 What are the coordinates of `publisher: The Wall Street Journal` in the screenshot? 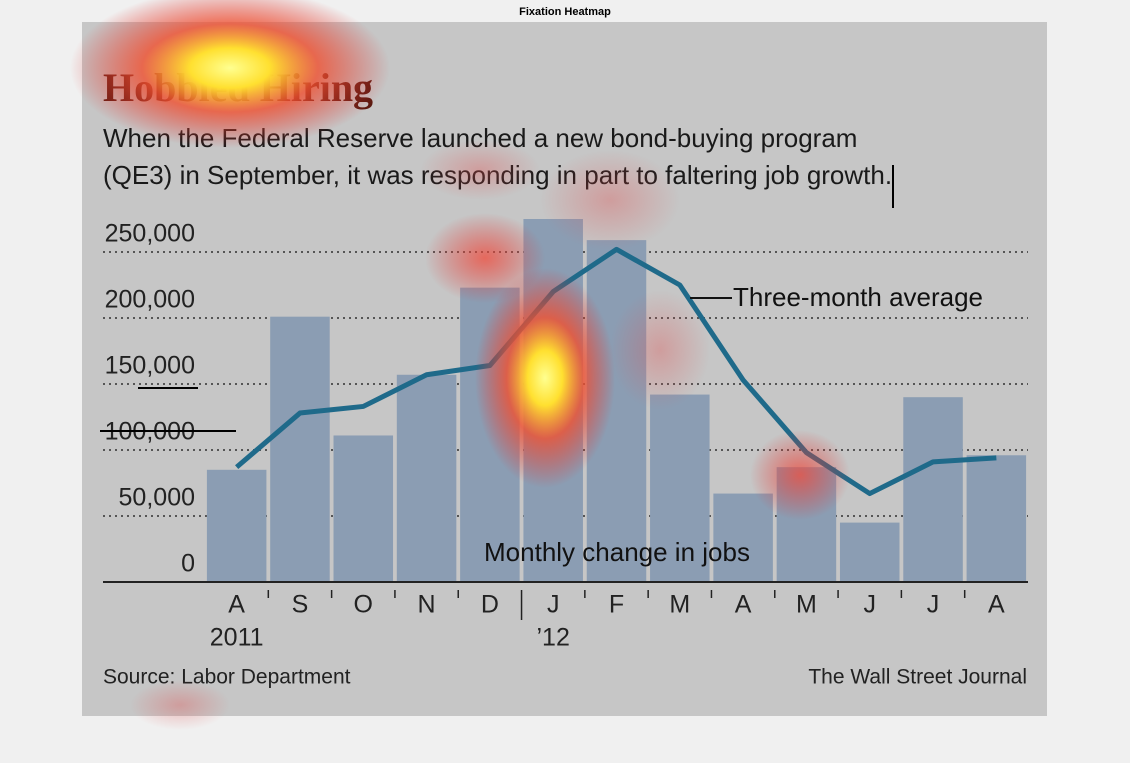 It's located at (917, 677).